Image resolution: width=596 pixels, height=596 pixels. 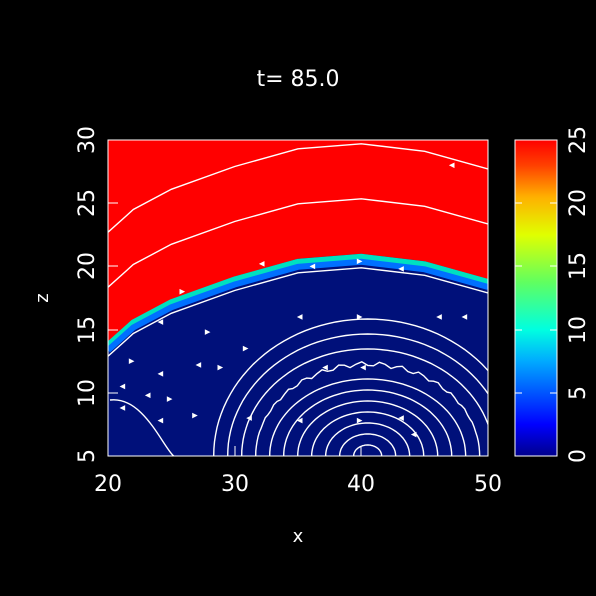 I want to click on colorbar-tick-label: 20, so click(x=578, y=203).